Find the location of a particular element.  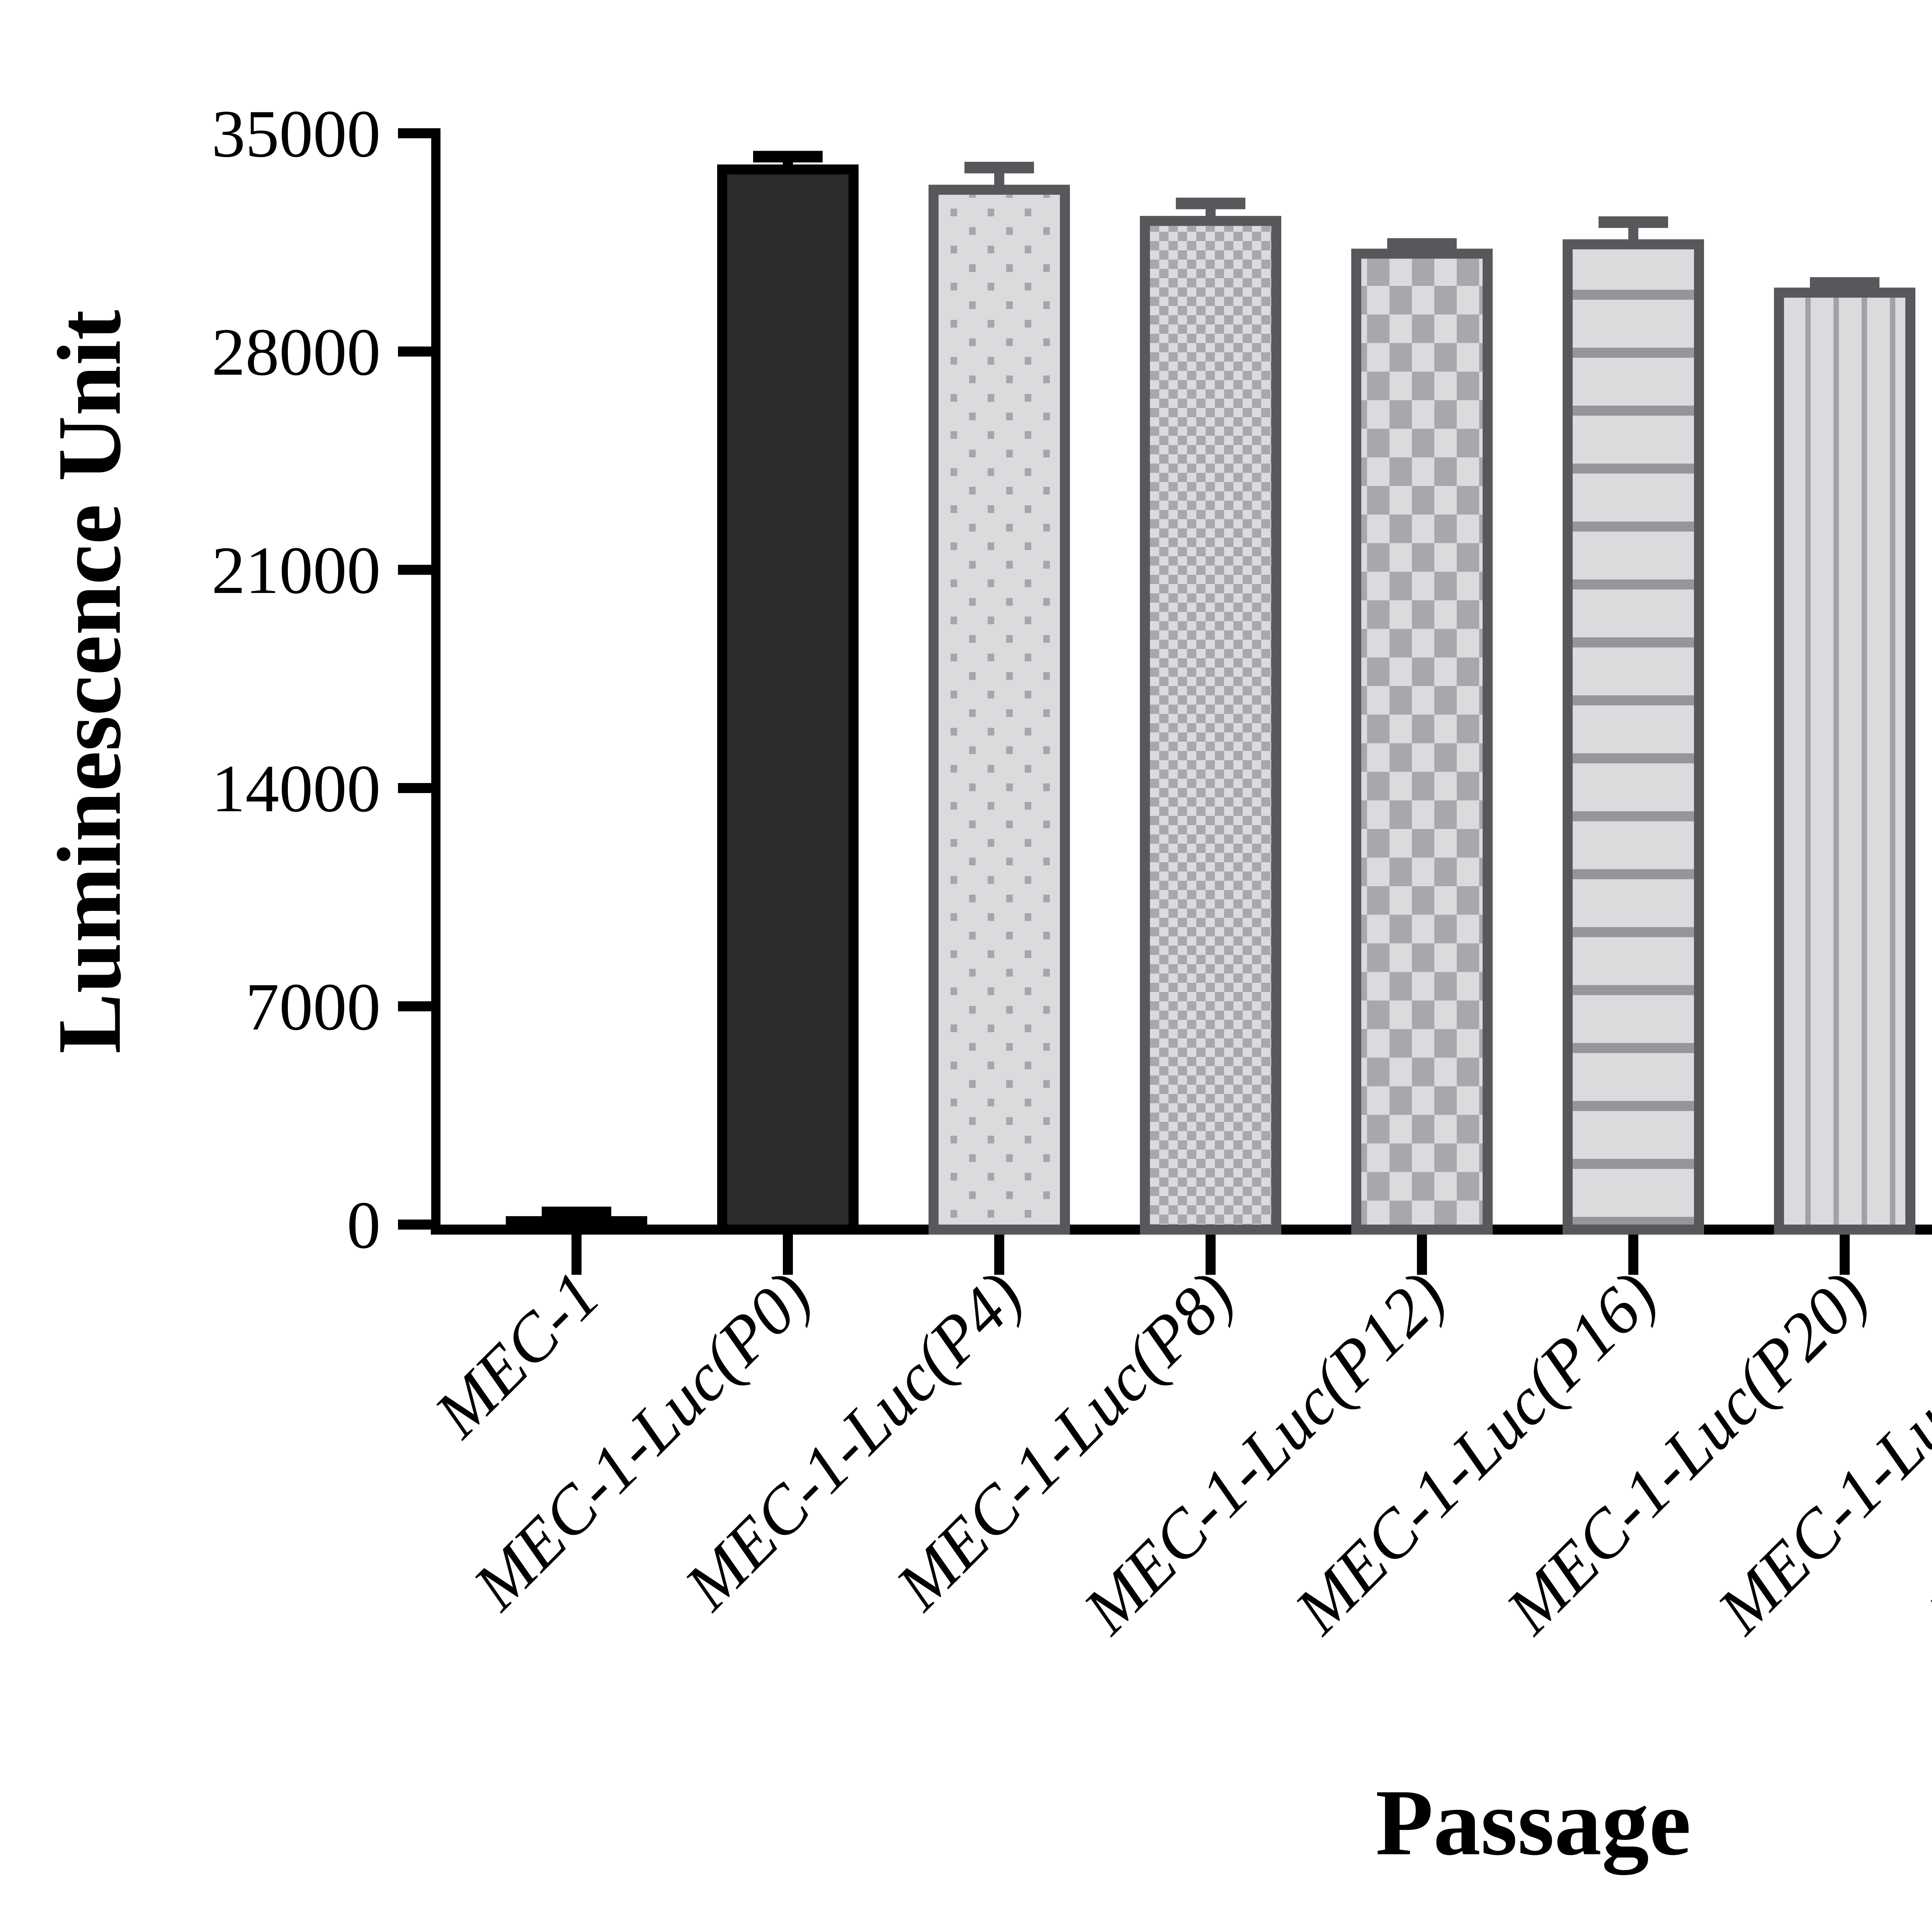

y-tick-label: 14000 is located at coordinates (296, 788).